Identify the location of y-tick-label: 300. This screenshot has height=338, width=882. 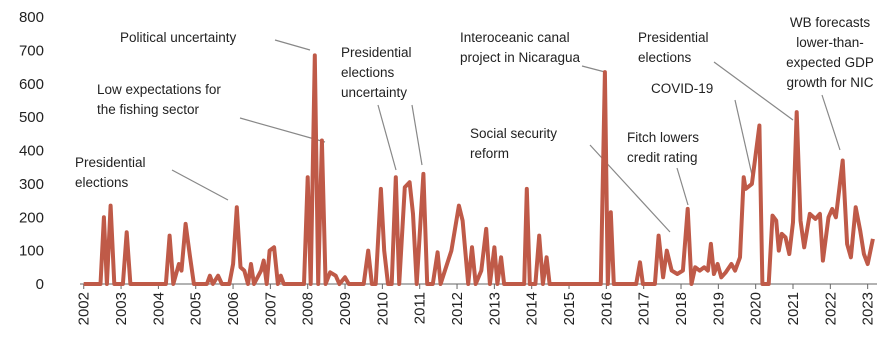
(31, 184).